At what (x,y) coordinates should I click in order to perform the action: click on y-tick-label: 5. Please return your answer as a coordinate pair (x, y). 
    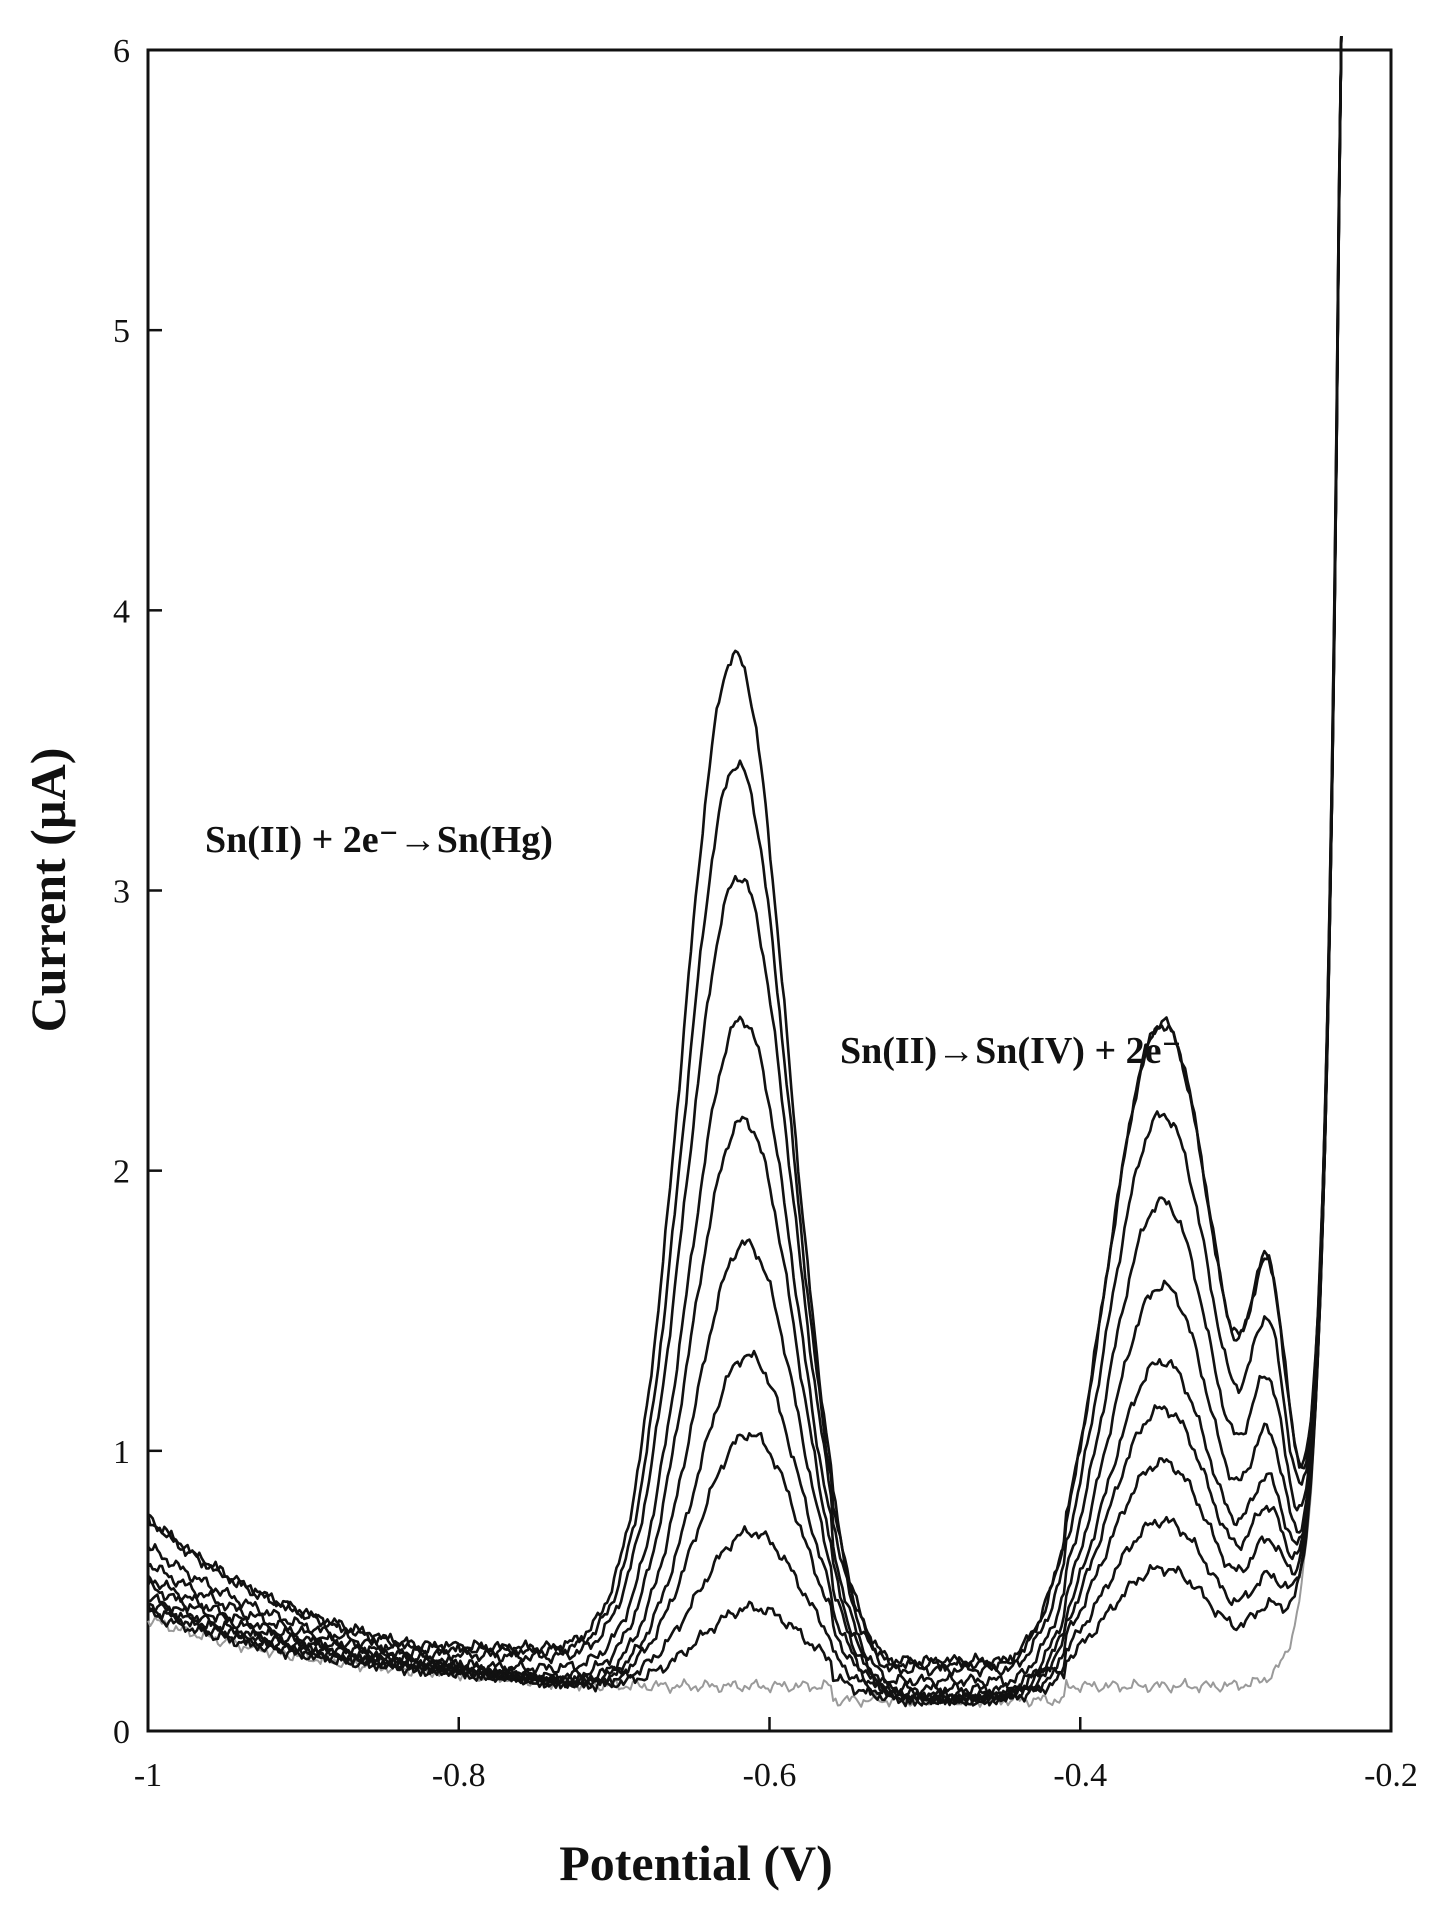
    Looking at the image, I should click on (121, 331).